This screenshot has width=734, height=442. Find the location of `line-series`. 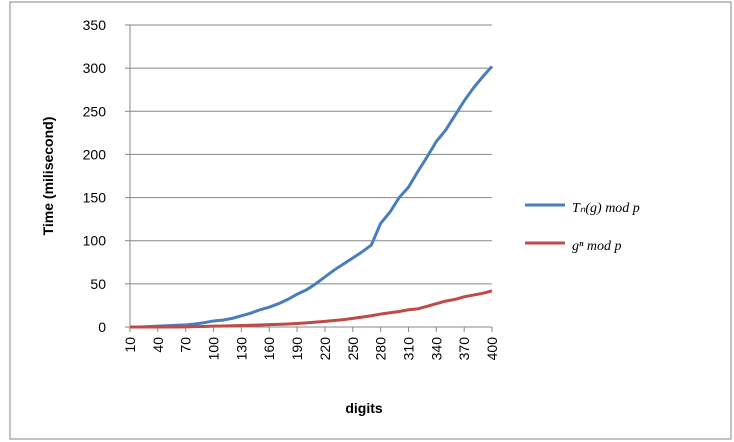

line-series is located at coordinates (311, 309).